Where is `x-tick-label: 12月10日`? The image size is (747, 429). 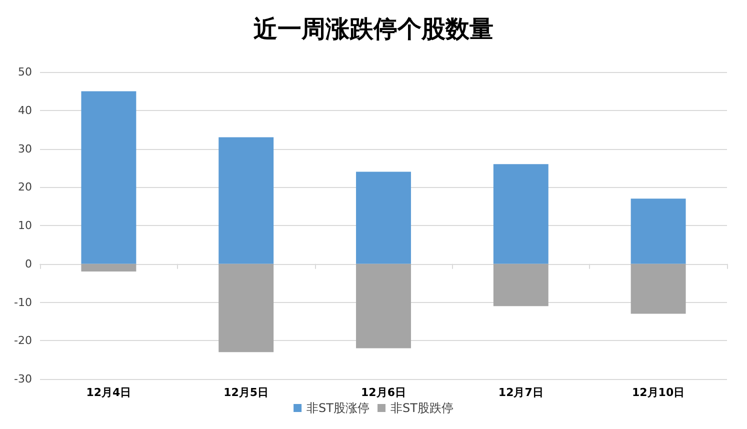 x-tick-label: 12月10日 is located at coordinates (658, 392).